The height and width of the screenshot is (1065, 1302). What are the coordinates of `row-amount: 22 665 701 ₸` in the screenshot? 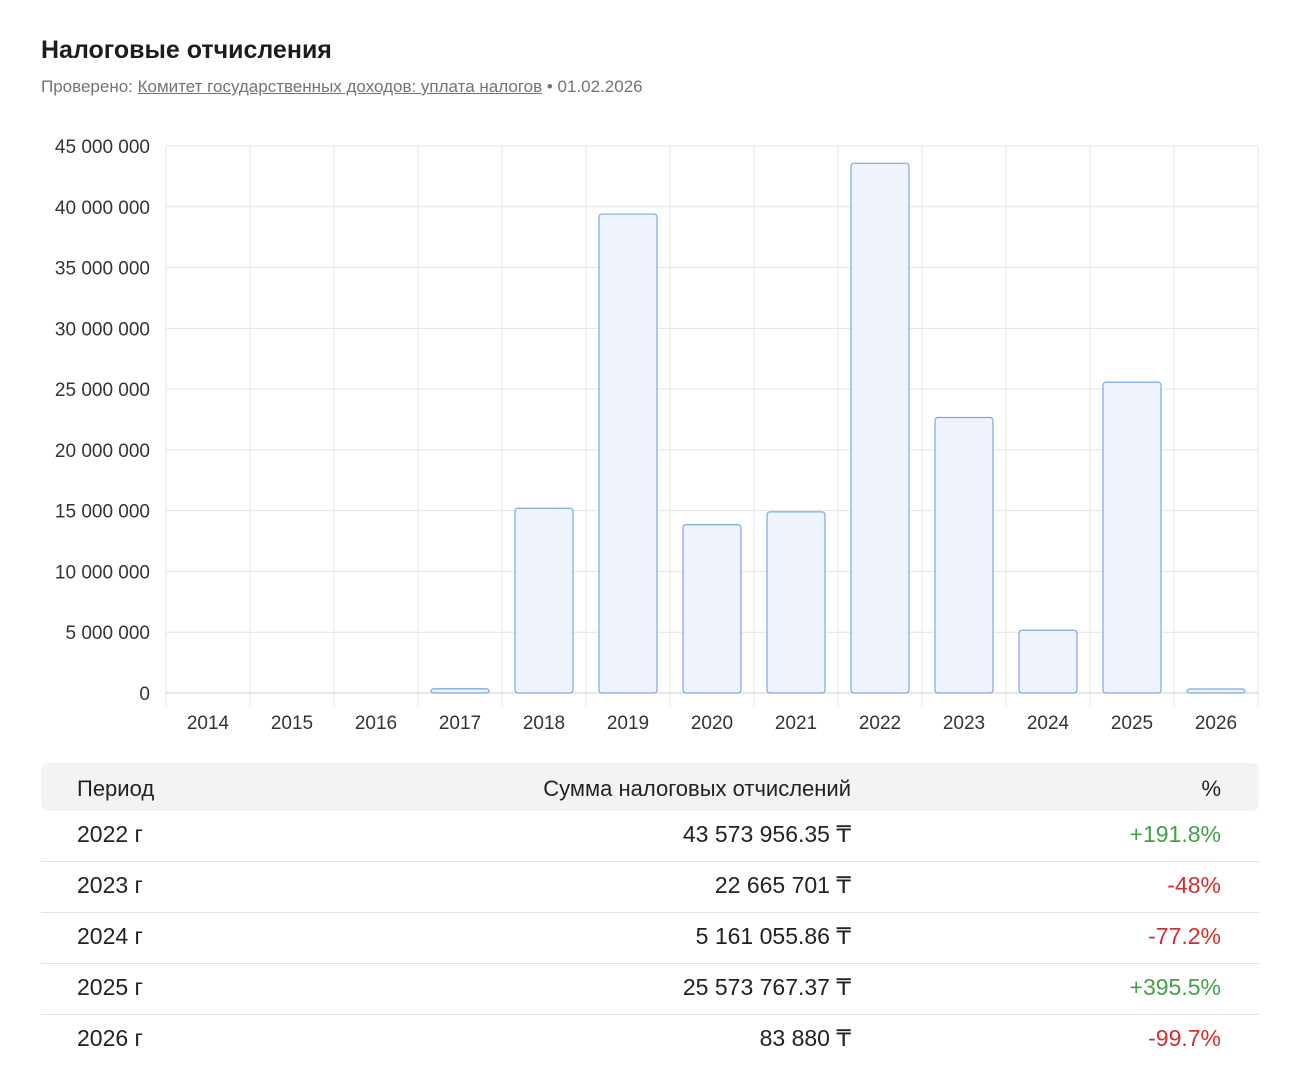 It's located at (782, 885).